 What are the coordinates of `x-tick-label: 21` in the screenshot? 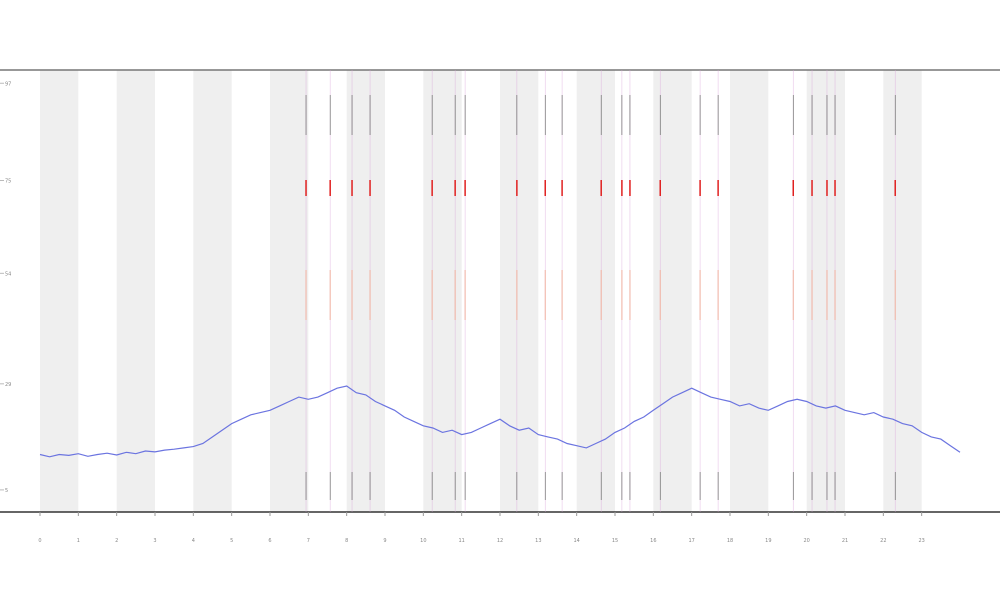 It's located at (845, 541).